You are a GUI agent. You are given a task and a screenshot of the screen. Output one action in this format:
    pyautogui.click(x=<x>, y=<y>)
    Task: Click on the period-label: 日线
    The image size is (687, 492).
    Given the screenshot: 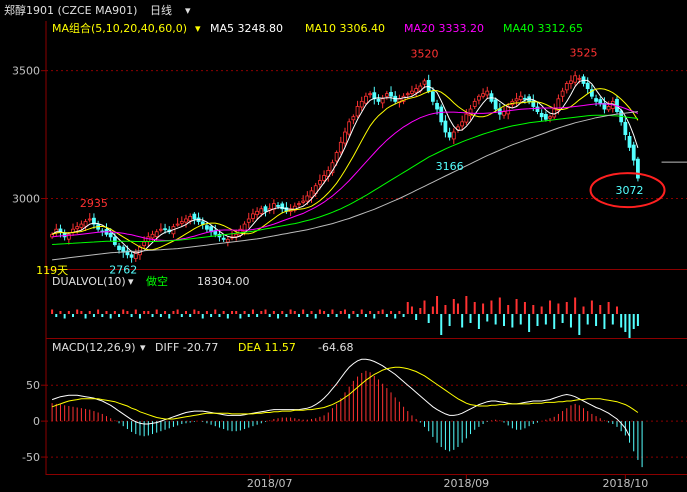 What is the action you would take?
    pyautogui.click(x=161, y=10)
    